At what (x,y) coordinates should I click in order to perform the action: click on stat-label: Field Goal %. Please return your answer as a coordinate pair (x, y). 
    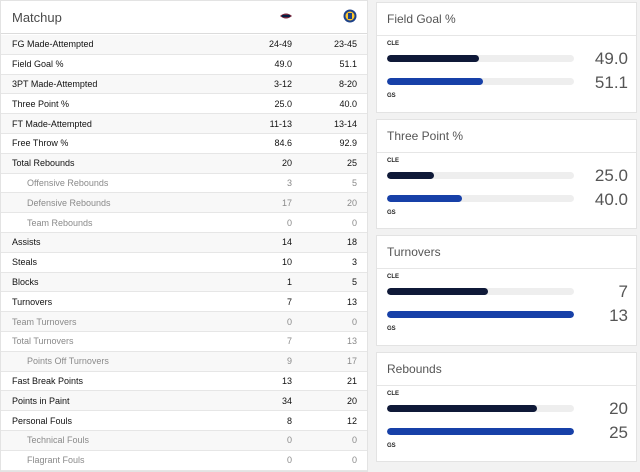
    Looking at the image, I should click on (38, 64).